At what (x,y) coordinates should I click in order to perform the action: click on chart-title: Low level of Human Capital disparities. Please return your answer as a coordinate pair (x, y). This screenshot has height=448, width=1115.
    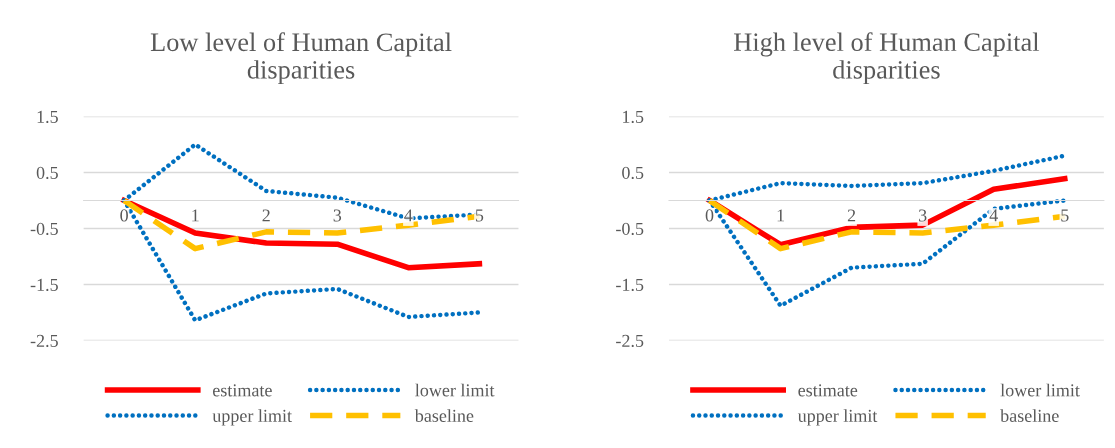
    Looking at the image, I should click on (301, 58).